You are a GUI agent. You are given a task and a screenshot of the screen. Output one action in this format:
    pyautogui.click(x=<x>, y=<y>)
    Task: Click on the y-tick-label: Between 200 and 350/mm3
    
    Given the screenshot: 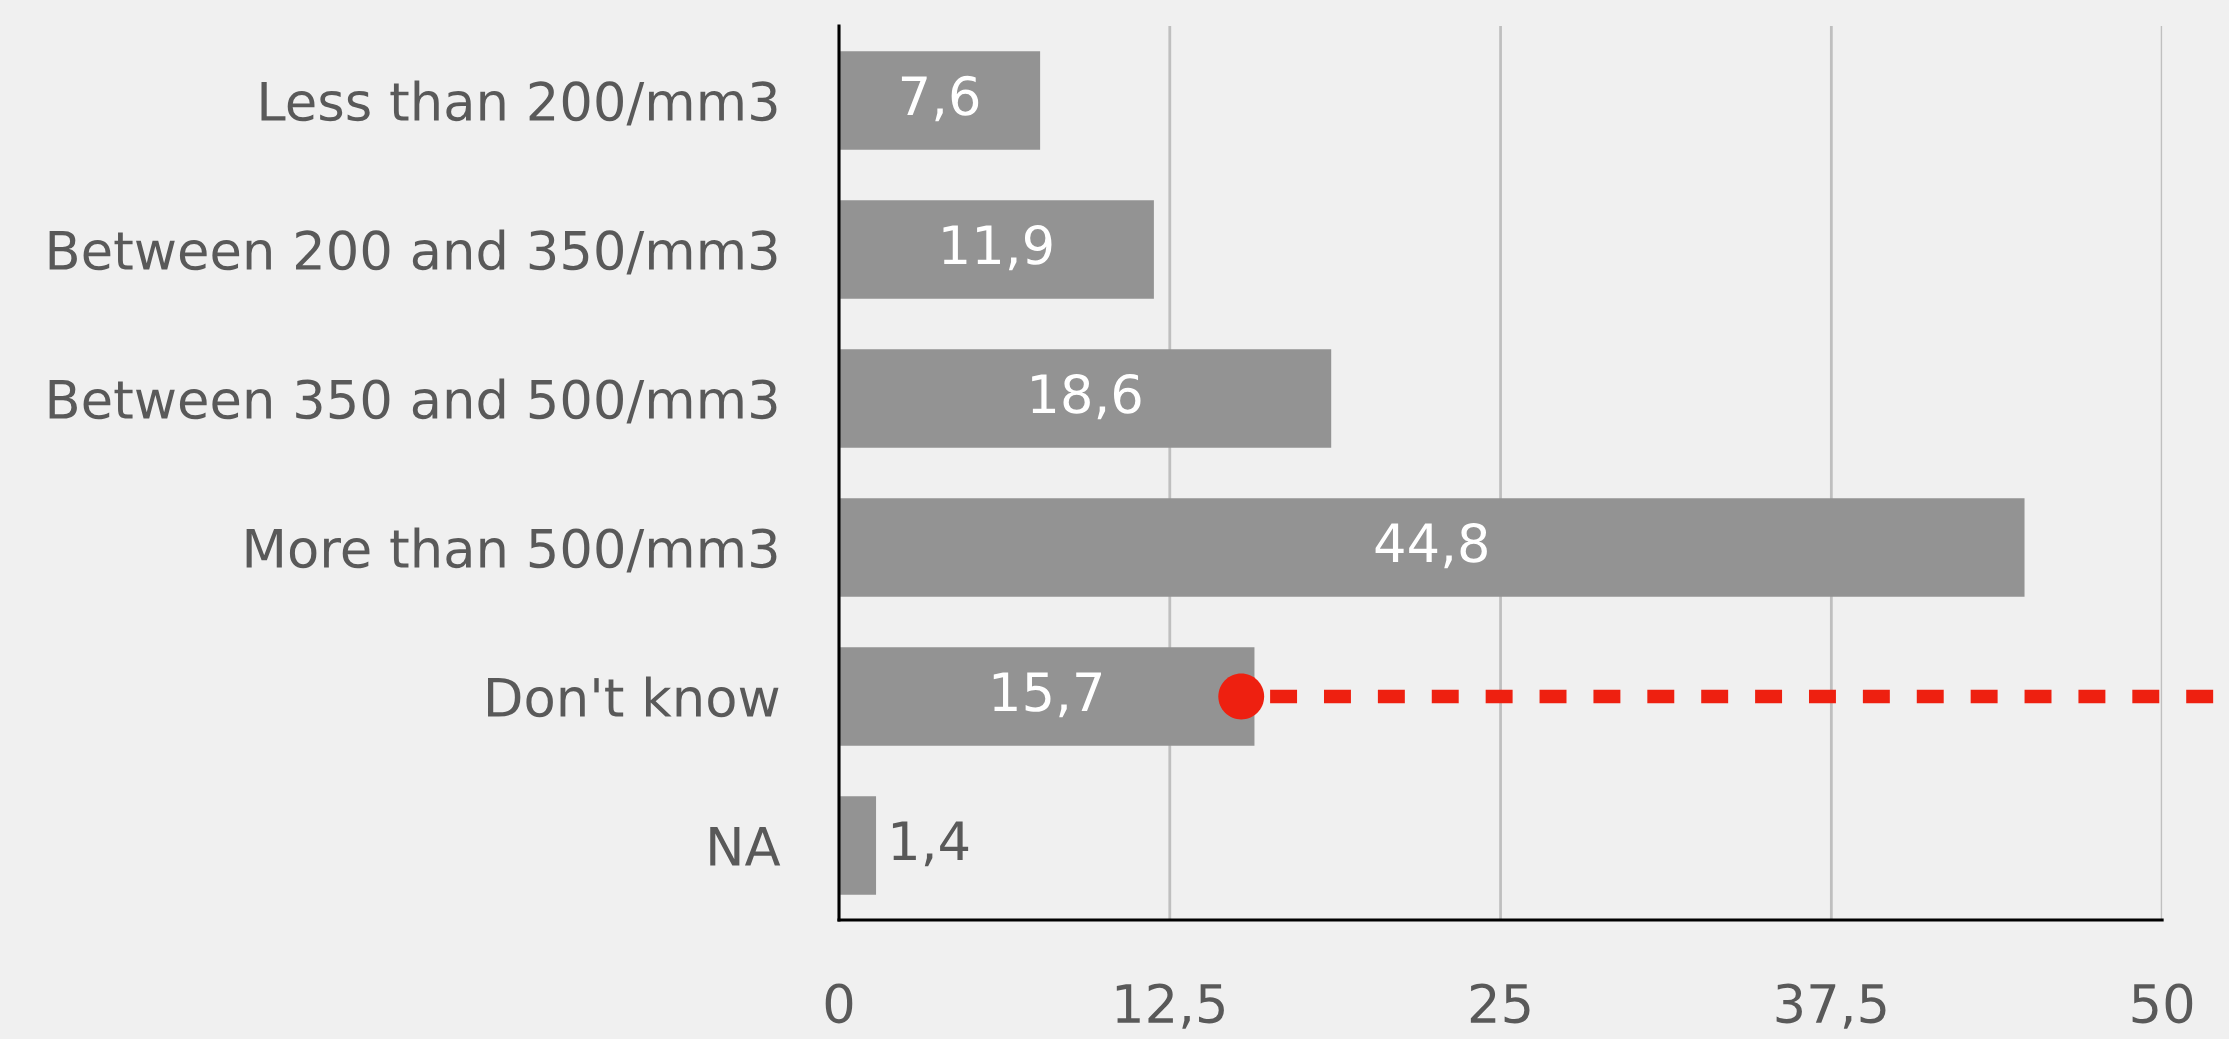 What is the action you would take?
    pyautogui.click(x=413, y=252)
    